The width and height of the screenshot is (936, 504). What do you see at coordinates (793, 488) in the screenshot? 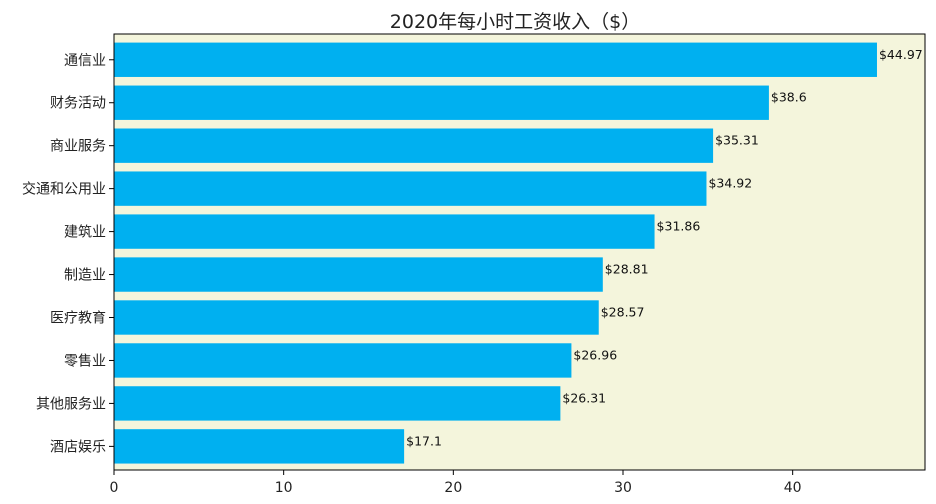
I see `x-tick-label-4: 40` at bounding box center [793, 488].